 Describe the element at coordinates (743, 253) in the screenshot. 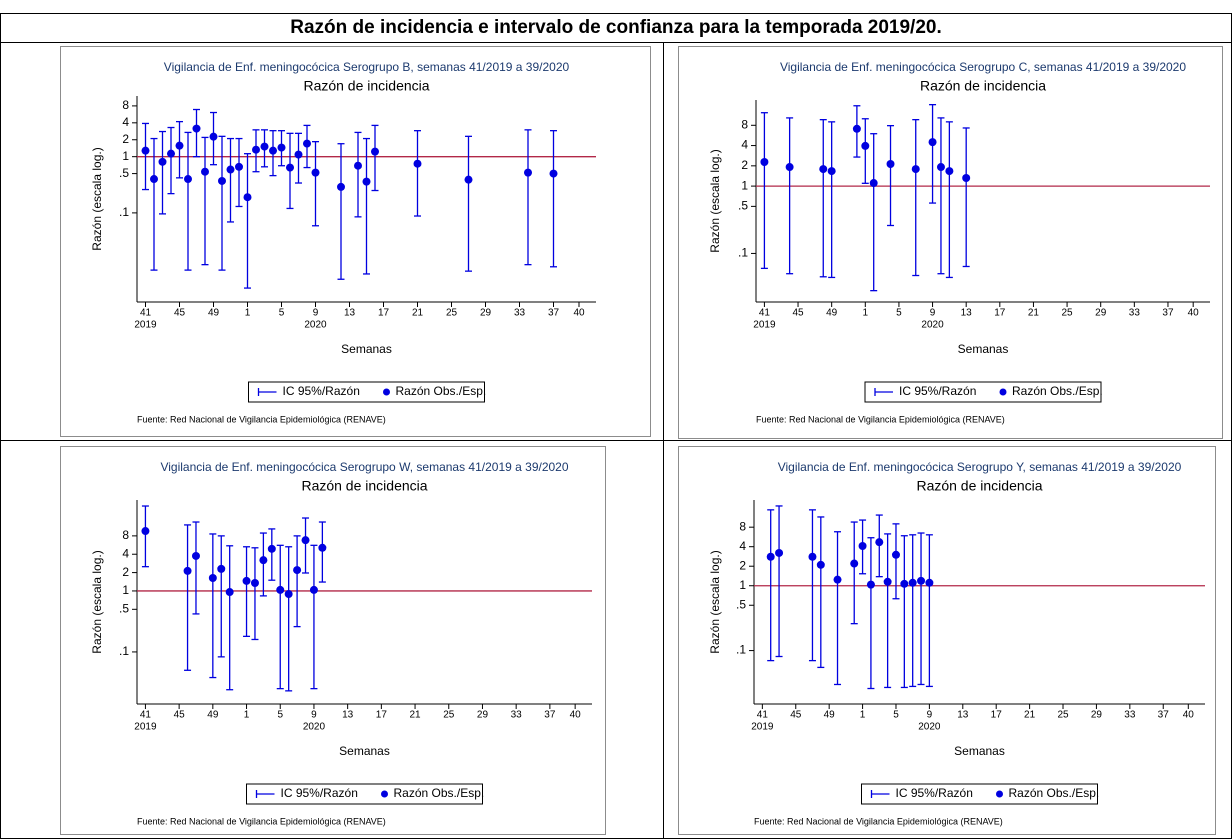

I see `y-tick-label: .1` at that location.